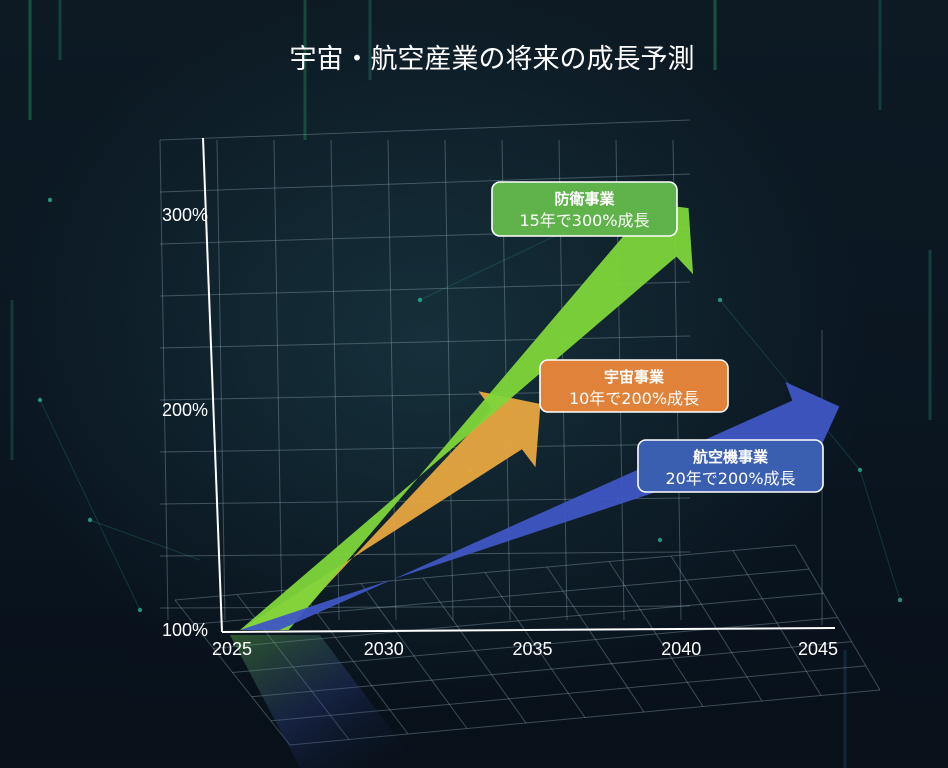 This screenshot has width=948, height=768. Describe the element at coordinates (185, 215) in the screenshot. I see `y-tick-label: 300%` at that location.